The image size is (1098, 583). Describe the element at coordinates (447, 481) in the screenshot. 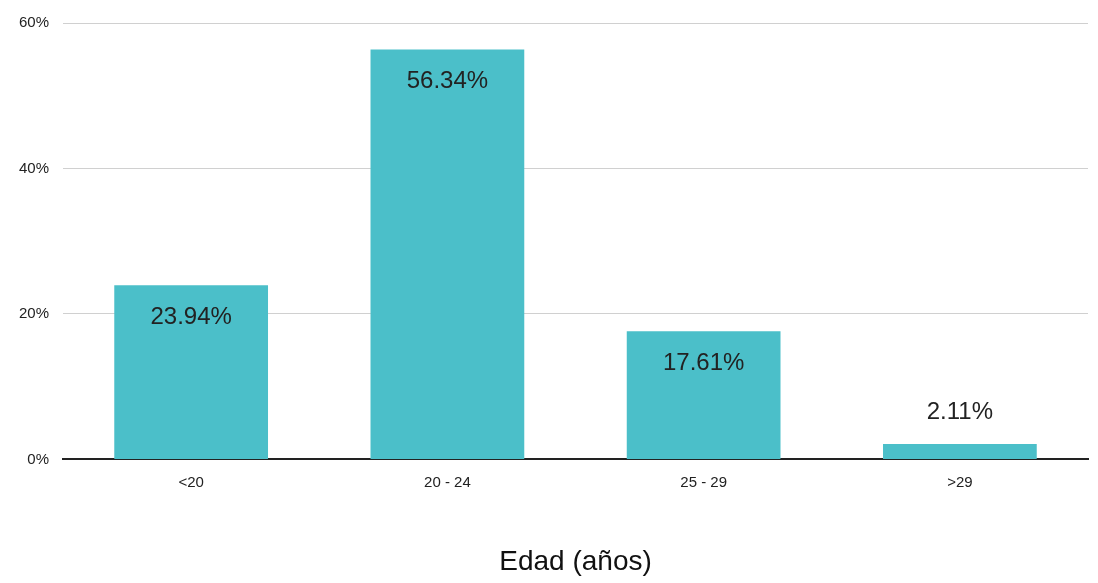

I see `x-tick-label: 20 - 24` at that location.